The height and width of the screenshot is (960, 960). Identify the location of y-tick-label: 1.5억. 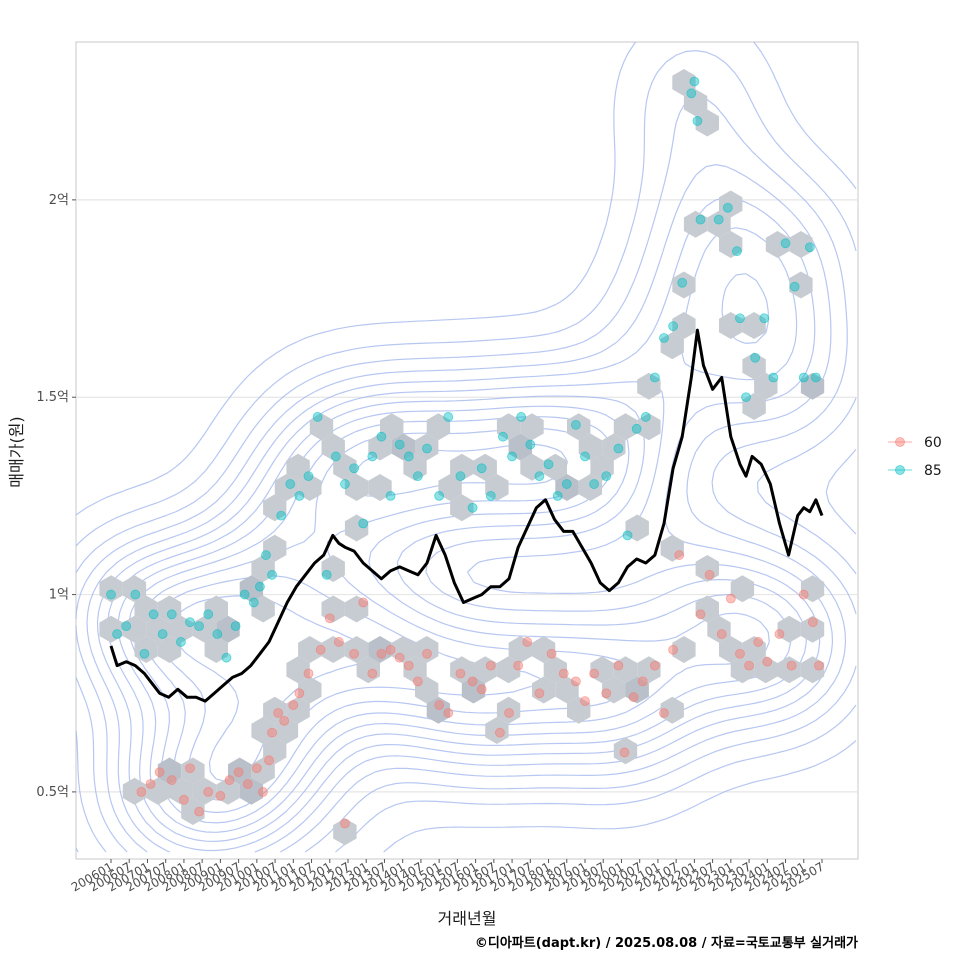
(52, 397).